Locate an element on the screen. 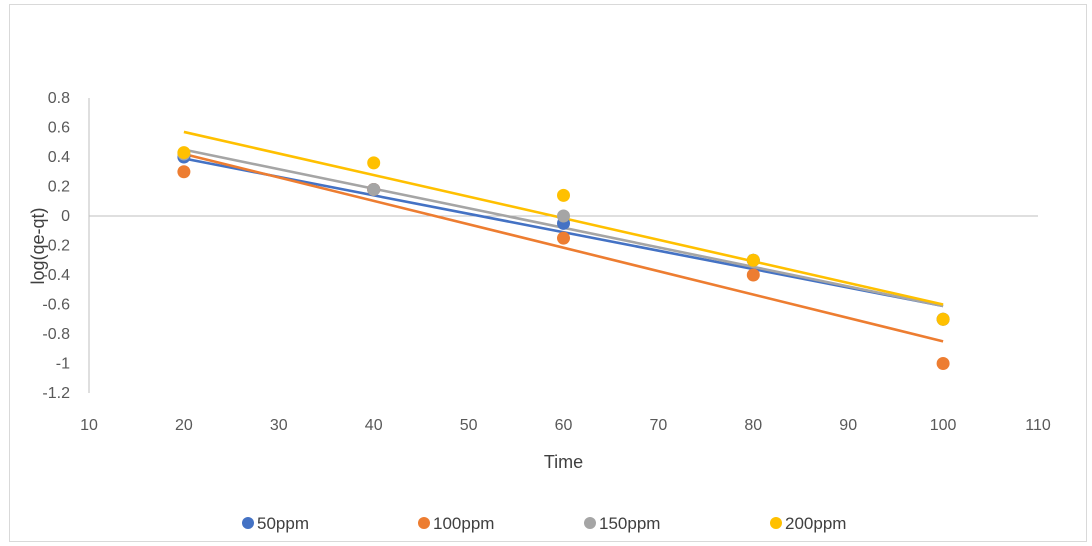  y-tick-label: -0.4 is located at coordinates (56, 275).